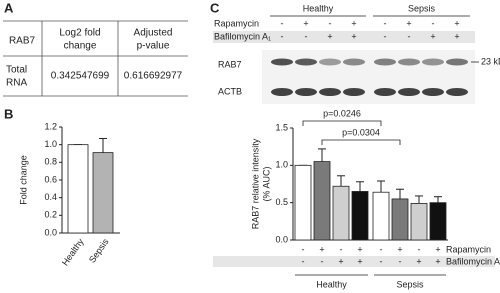 The height and width of the screenshot is (293, 500). Describe the element at coordinates (50, 215) in the screenshot. I see `y-tick-label: 0.2` at that location.